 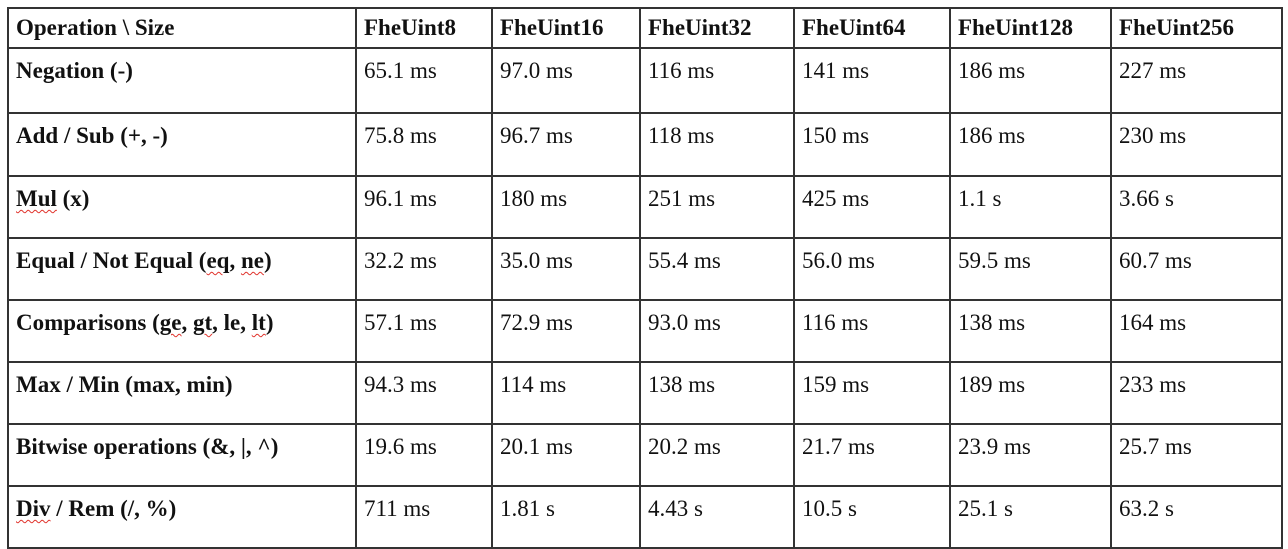 I want to click on value-cell-fheuint128: 23.9 ms, so click(x=1030, y=455).